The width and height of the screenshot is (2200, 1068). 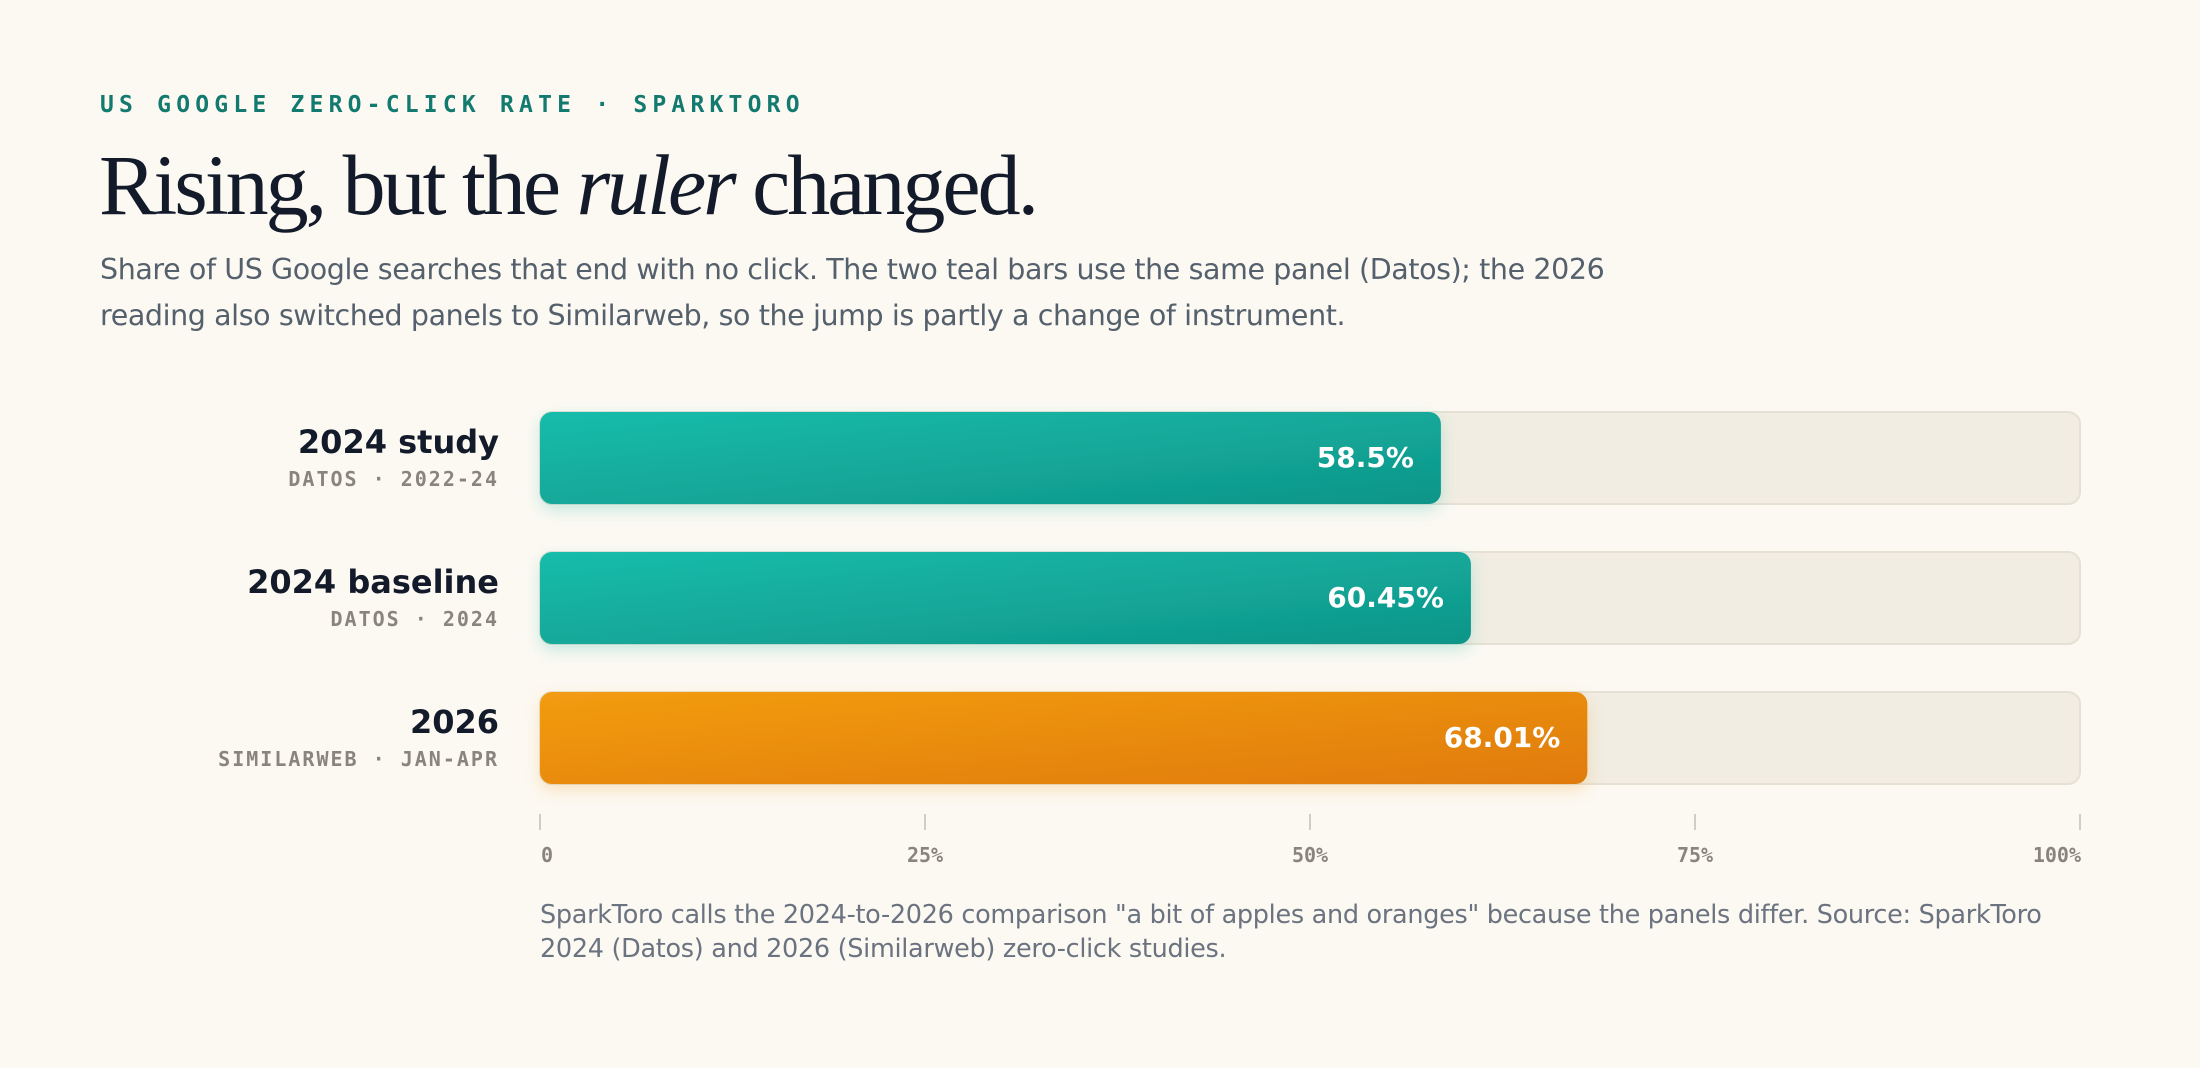 I want to click on chart-eyebrow: US GOOGLE ZERO-CLICK RATE · SPARKTORO, so click(x=452, y=105).